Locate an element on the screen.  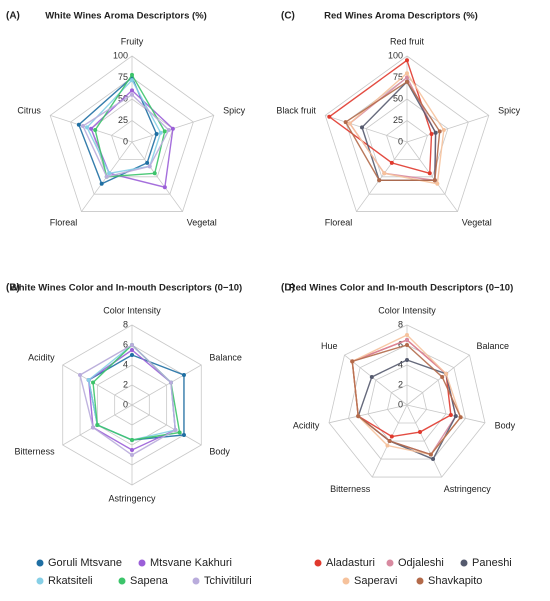
legend-label: Sapena is located at coordinates (149, 581).